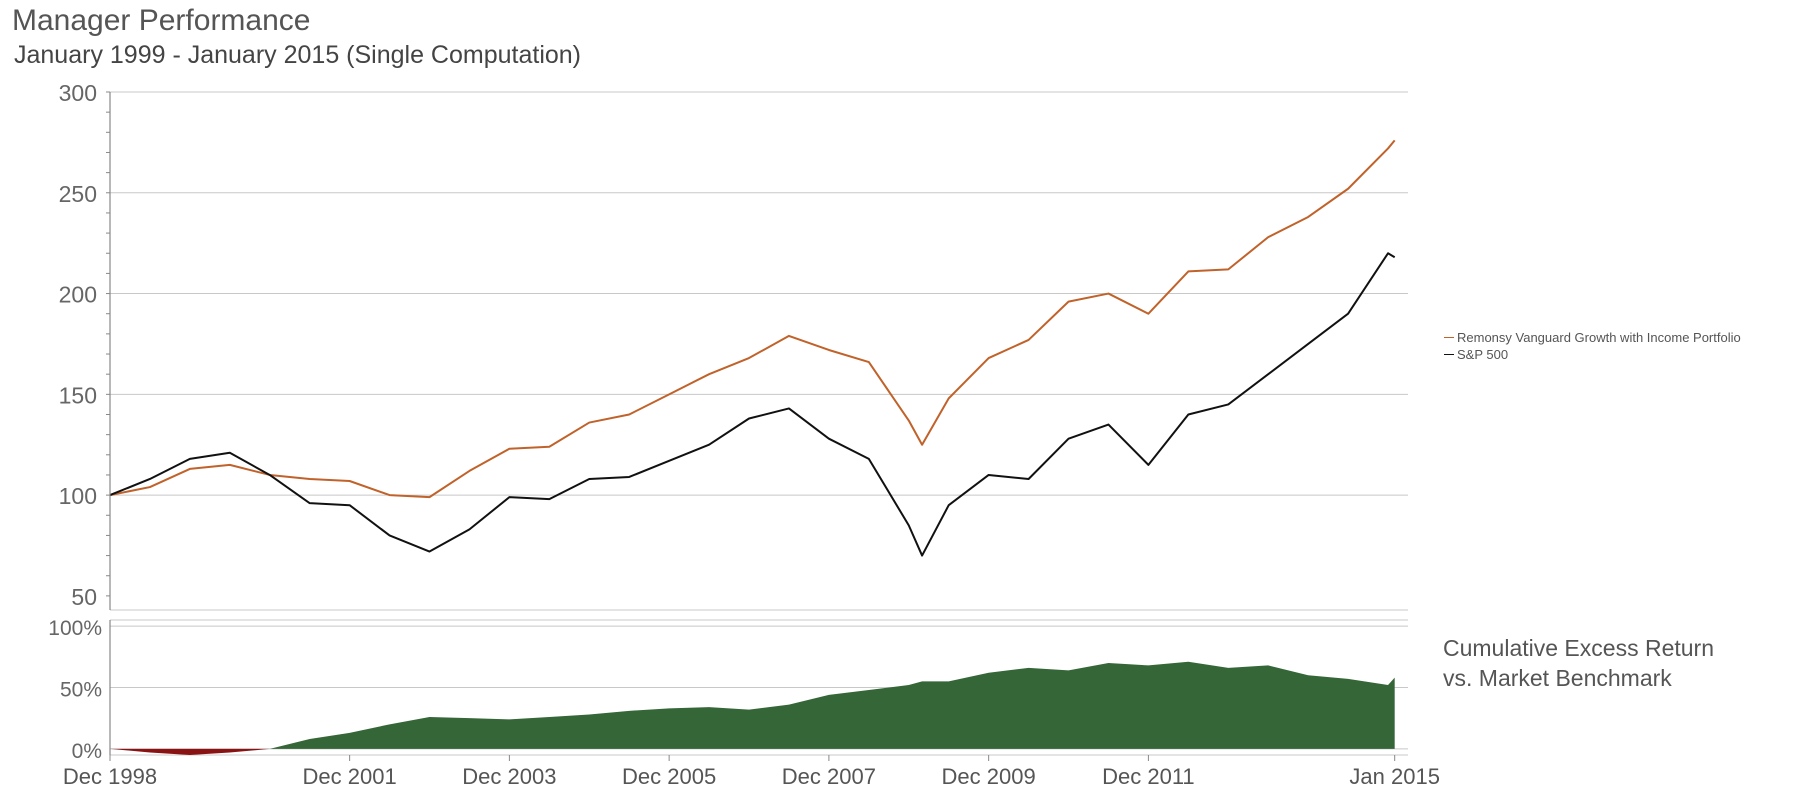 This screenshot has height=795, width=1796. I want to click on excess-label-line1: Cumulative Excess Return, so click(1578, 648).